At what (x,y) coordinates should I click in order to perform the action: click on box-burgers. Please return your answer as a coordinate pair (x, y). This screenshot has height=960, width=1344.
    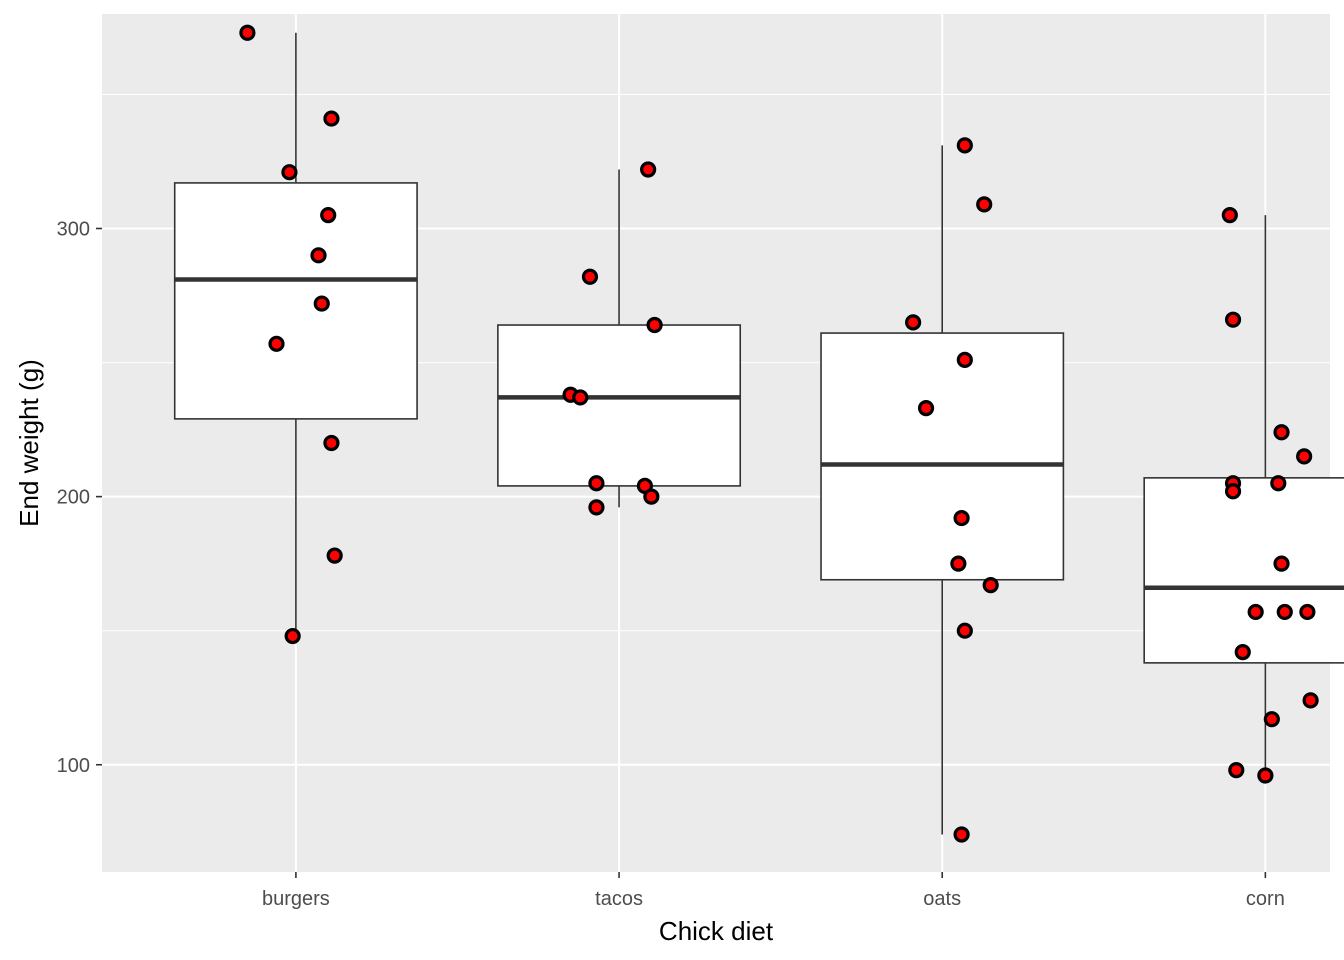
    Looking at the image, I should click on (295, 334).